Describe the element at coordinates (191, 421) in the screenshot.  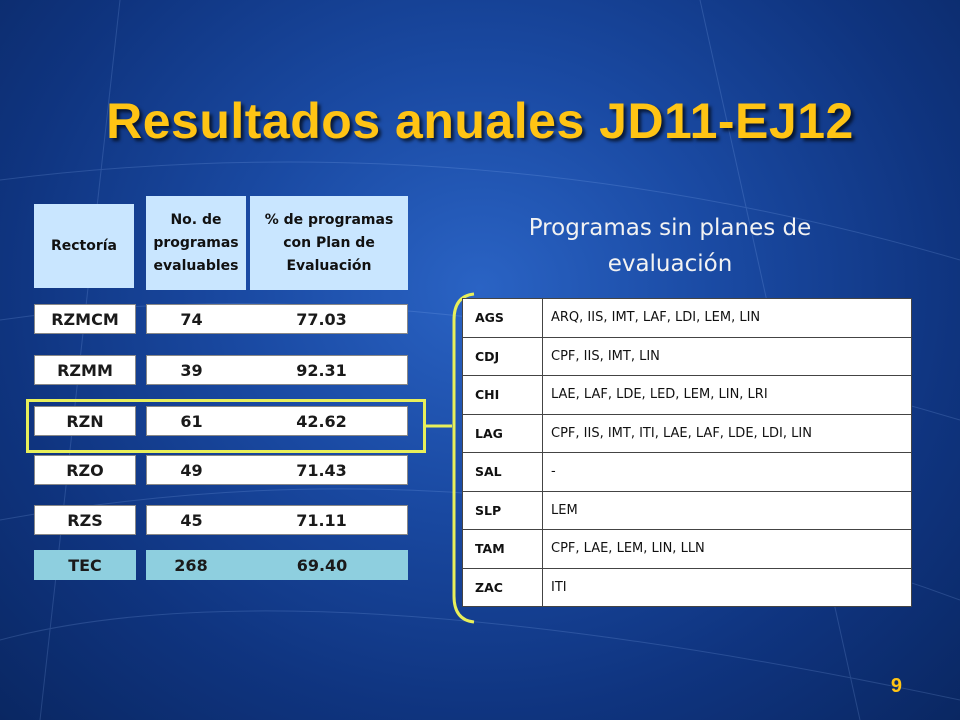
I see `row-count: 61` at that location.